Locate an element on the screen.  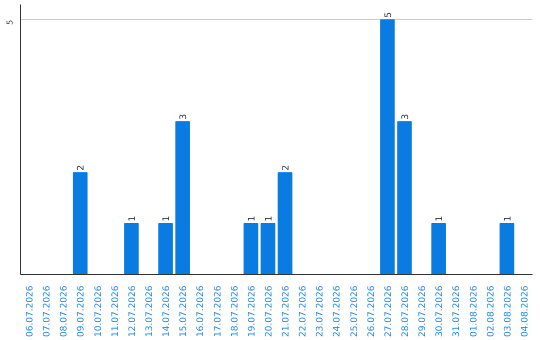
x-tick-label: 24.07.2026 is located at coordinates (337, 311).